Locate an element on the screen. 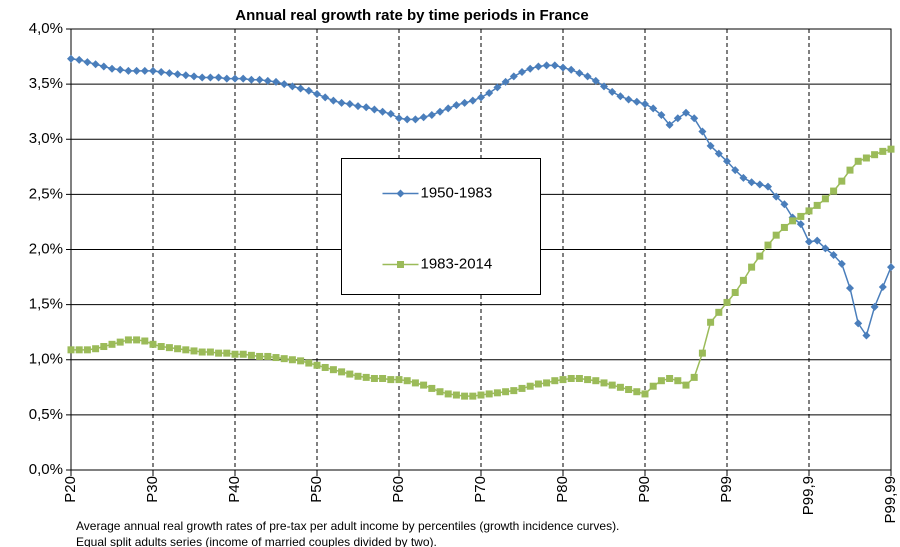  x-tick-label: P70 is located at coordinates (480, 489).